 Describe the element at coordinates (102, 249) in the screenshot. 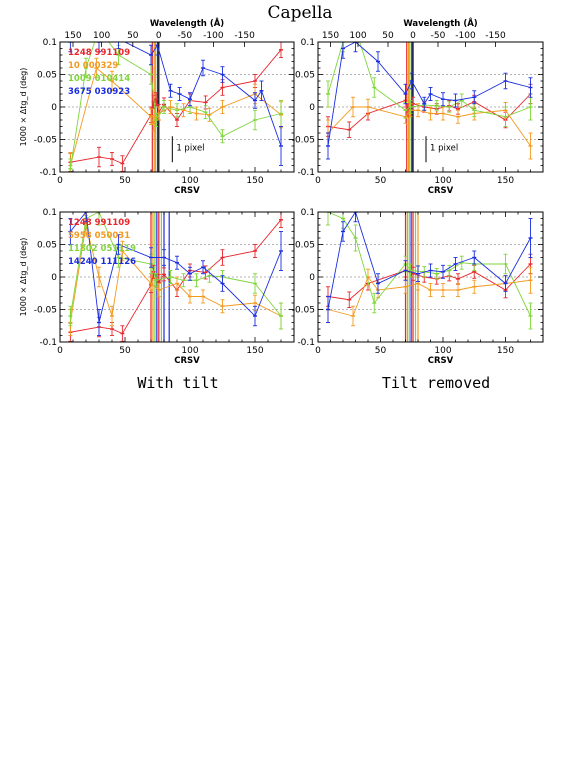

I see `legend-entry: 11802 051119` at that location.